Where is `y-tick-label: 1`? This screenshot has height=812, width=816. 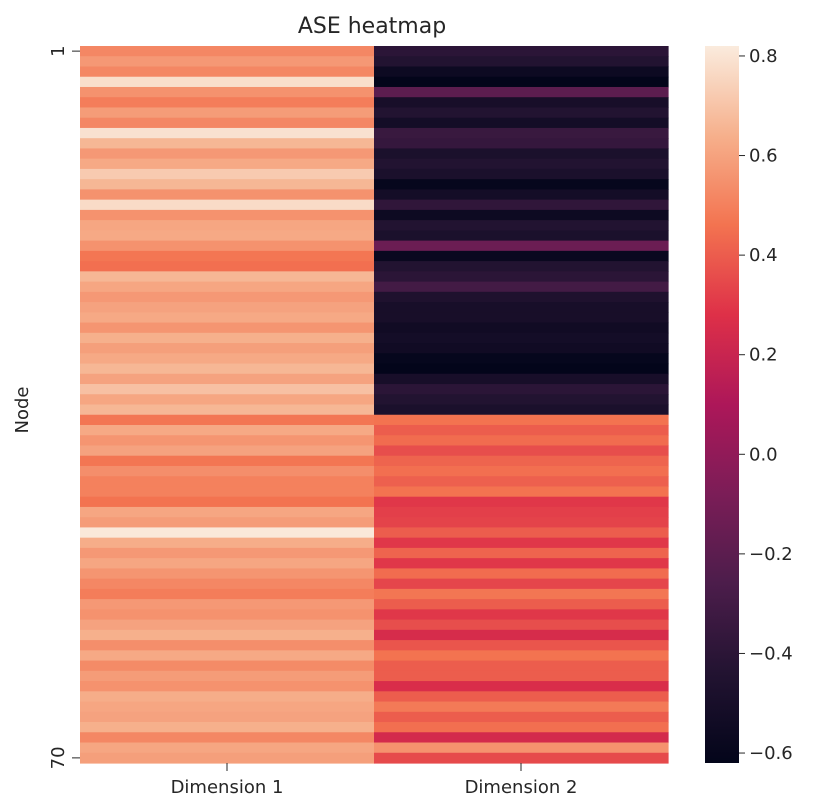
y-tick-label: 1 is located at coordinates (58, 50).